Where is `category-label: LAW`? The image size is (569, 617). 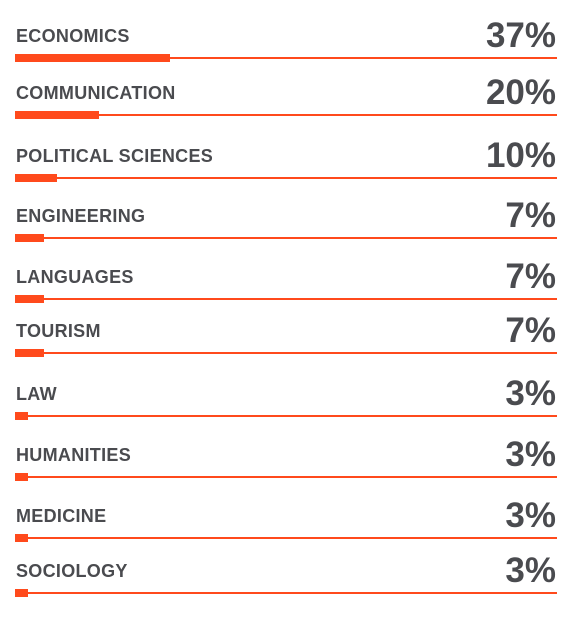 category-label: LAW is located at coordinates (36, 394).